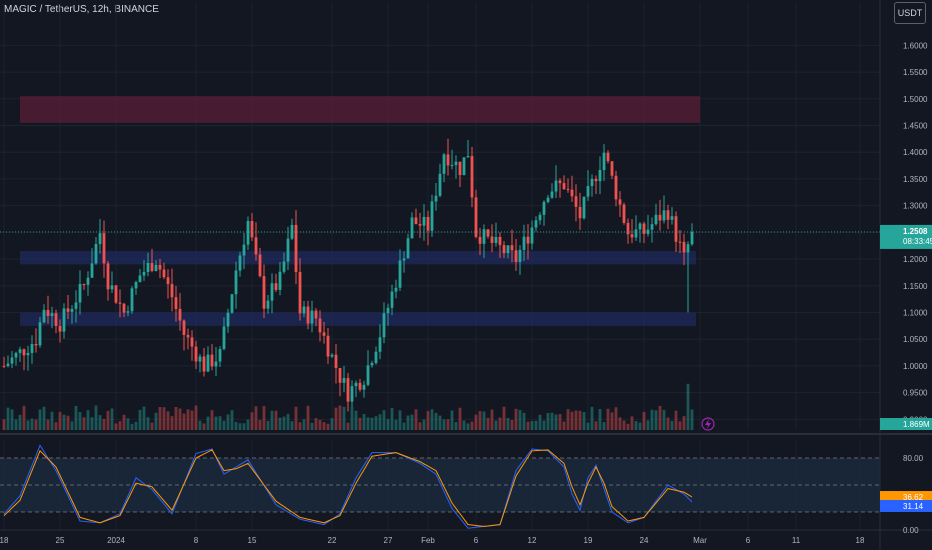 This screenshot has height=550, width=932. What do you see at coordinates (910, 13) in the screenshot?
I see `currency-button: USDT` at bounding box center [910, 13].